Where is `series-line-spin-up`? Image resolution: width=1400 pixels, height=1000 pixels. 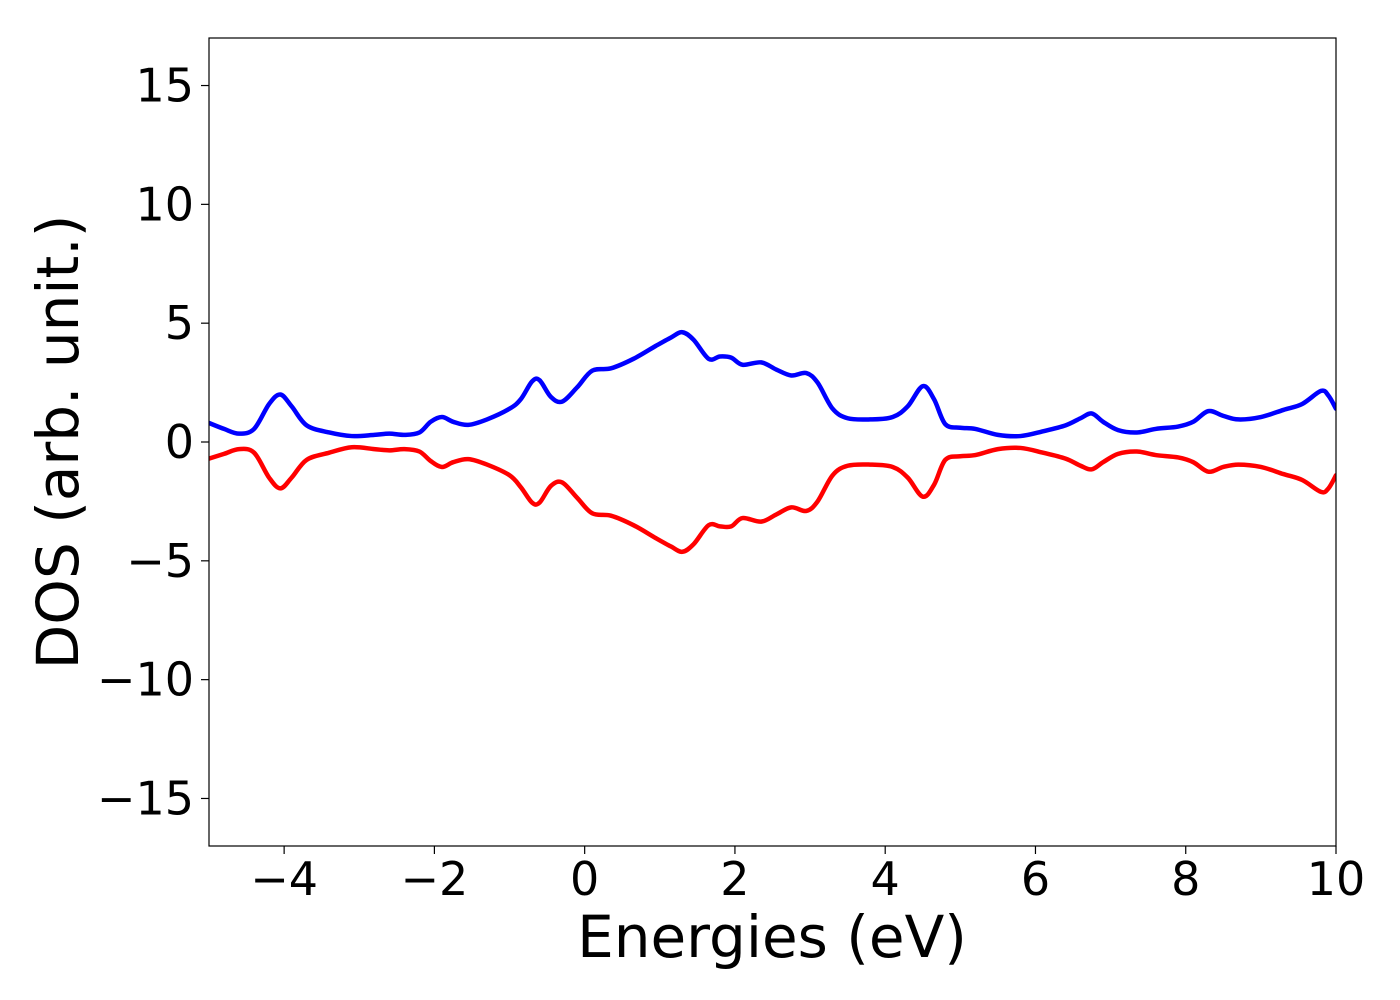 series-line-spin-up is located at coordinates (772, 384).